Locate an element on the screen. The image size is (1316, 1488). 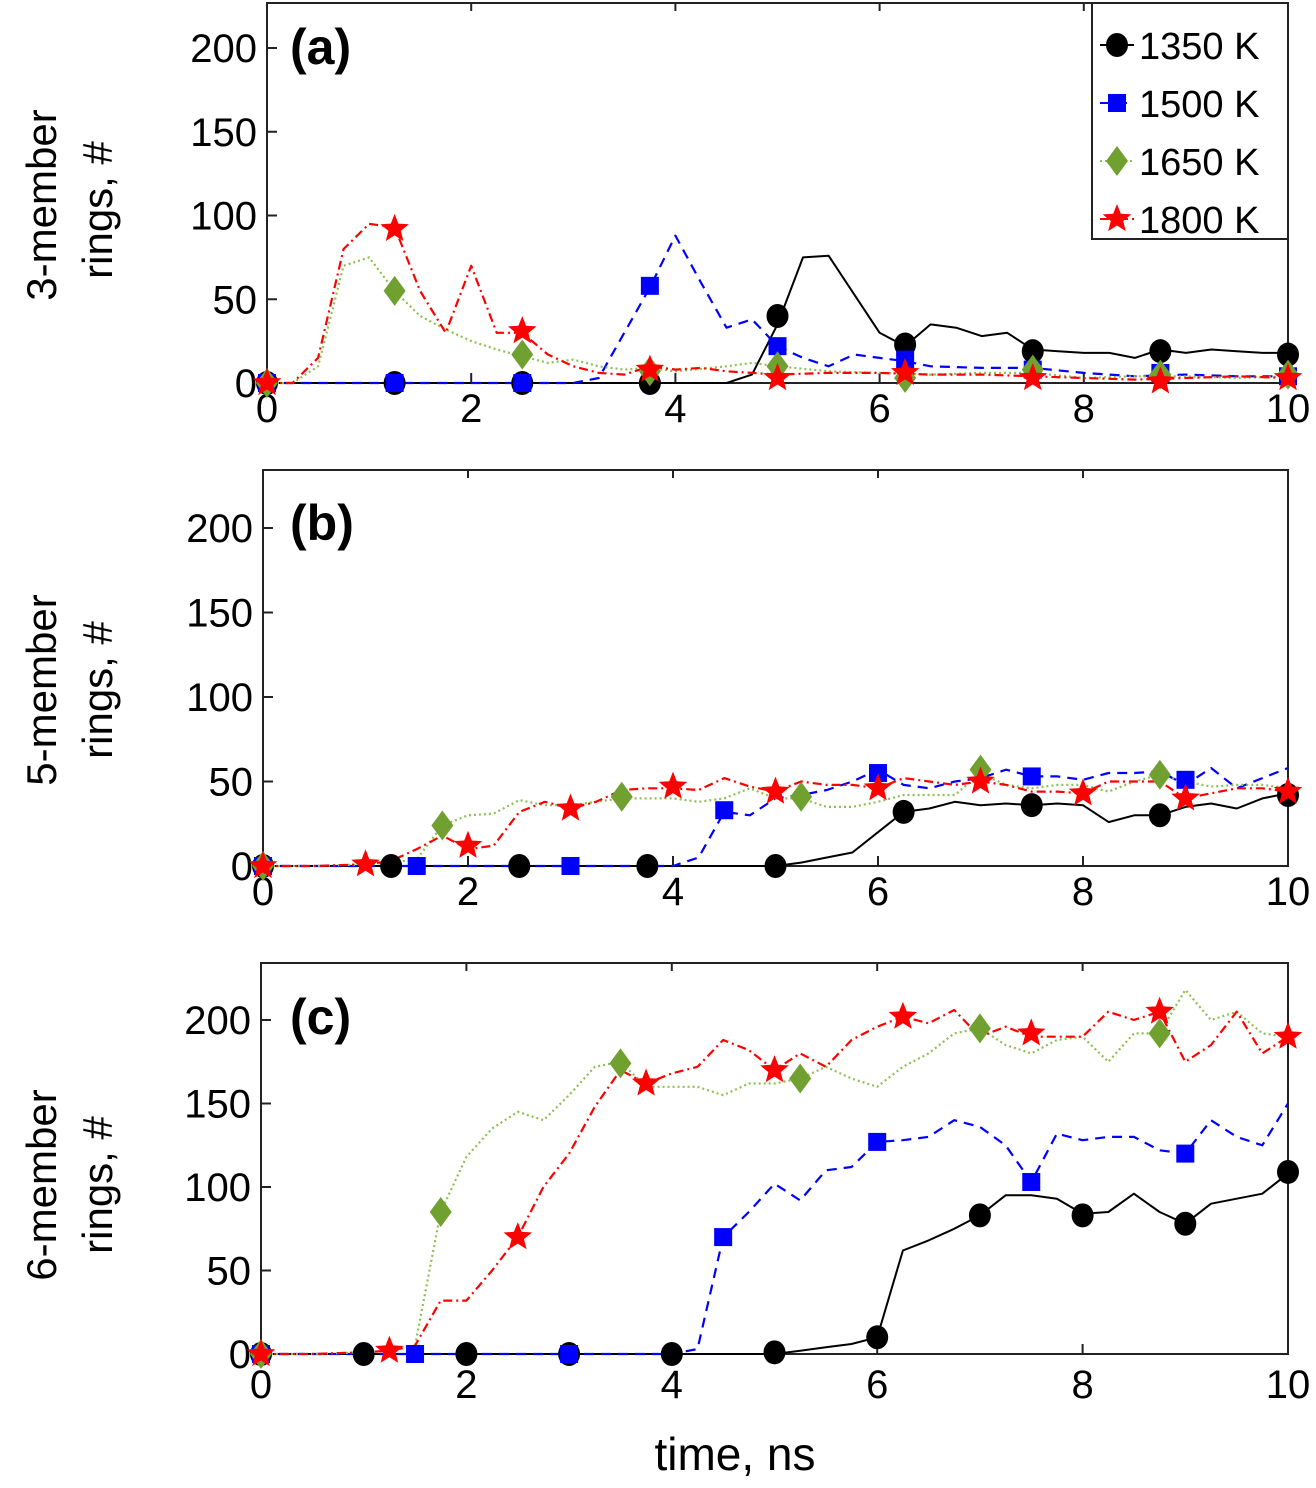
panel-label-c: (c) is located at coordinates (320, 1017).